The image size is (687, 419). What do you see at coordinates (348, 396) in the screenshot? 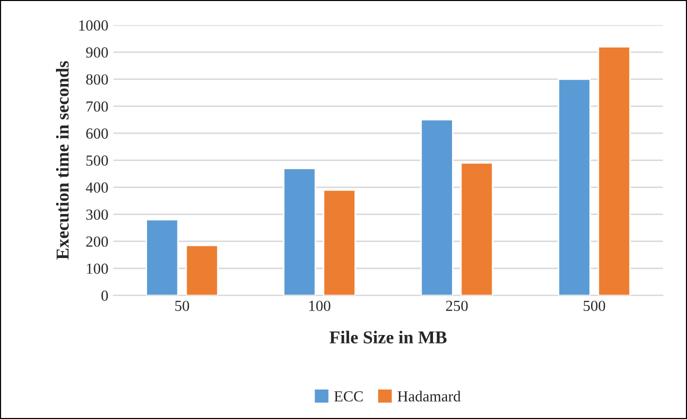
I see `legend-label: ECC` at bounding box center [348, 396].